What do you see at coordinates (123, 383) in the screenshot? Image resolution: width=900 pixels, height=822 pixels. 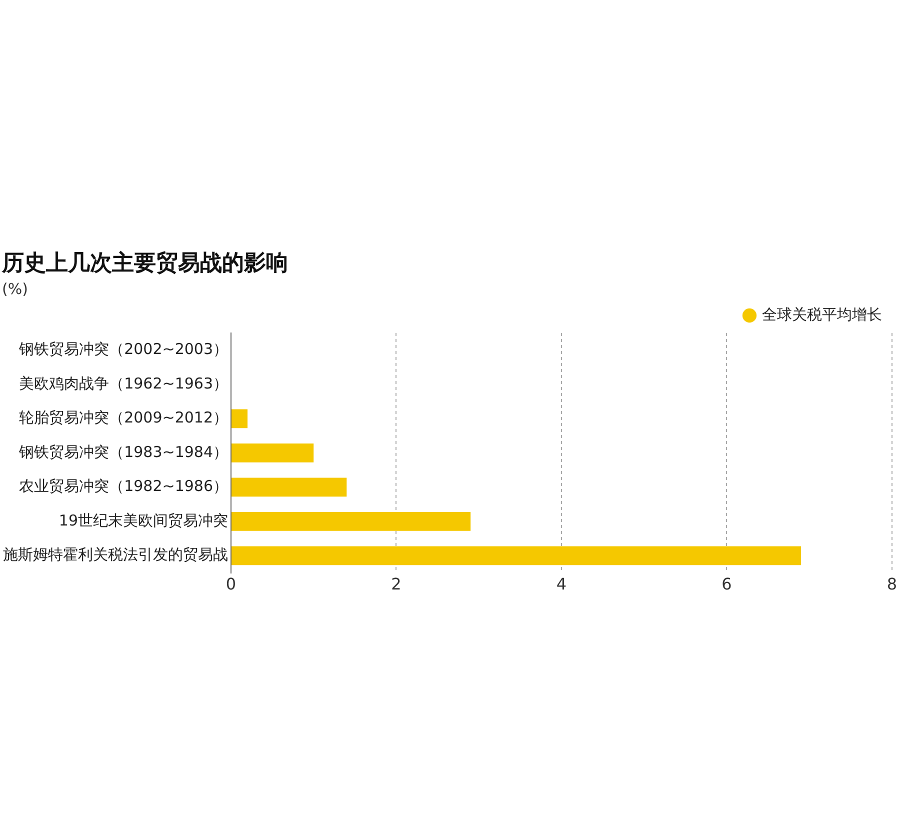 I see `y-tick-label: 美欧鸡肉战争（1962~1963）` at bounding box center [123, 383].